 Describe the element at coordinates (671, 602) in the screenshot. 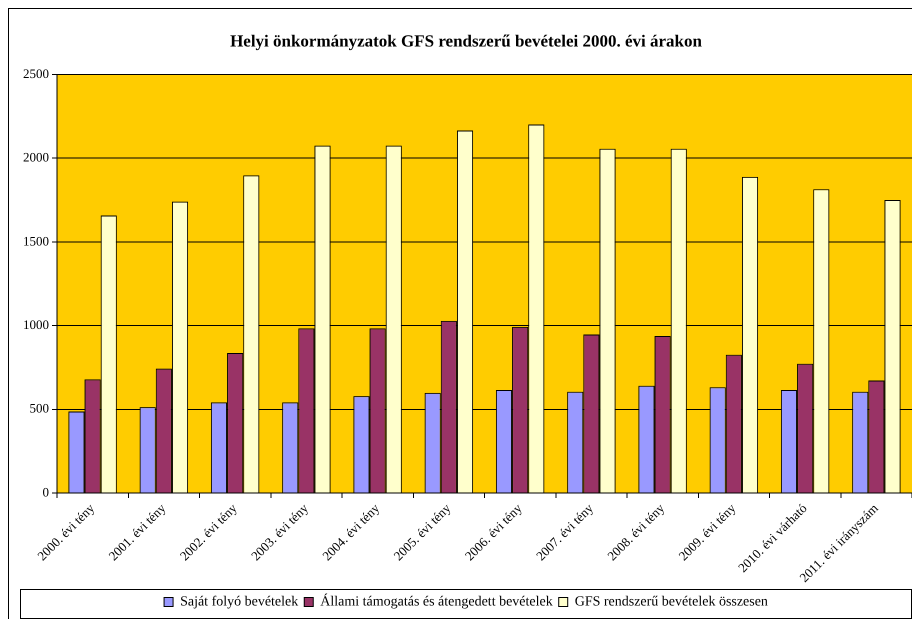

I see `legend-label: GFS rendszerű bevételek összesen` at that location.